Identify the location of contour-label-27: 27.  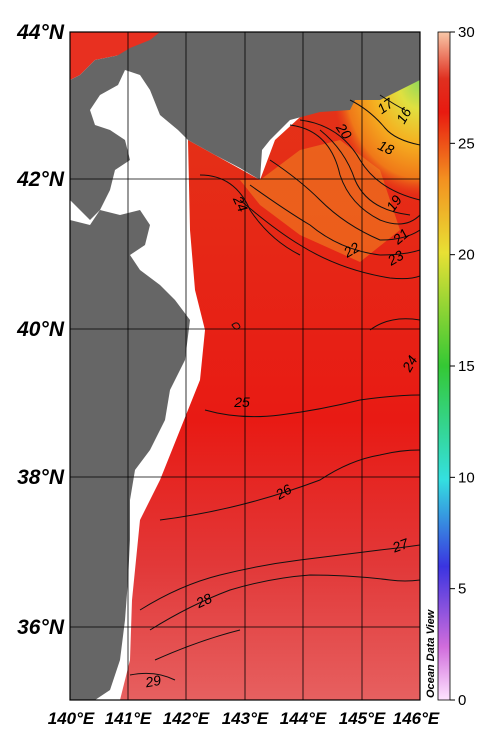
(400, 545).